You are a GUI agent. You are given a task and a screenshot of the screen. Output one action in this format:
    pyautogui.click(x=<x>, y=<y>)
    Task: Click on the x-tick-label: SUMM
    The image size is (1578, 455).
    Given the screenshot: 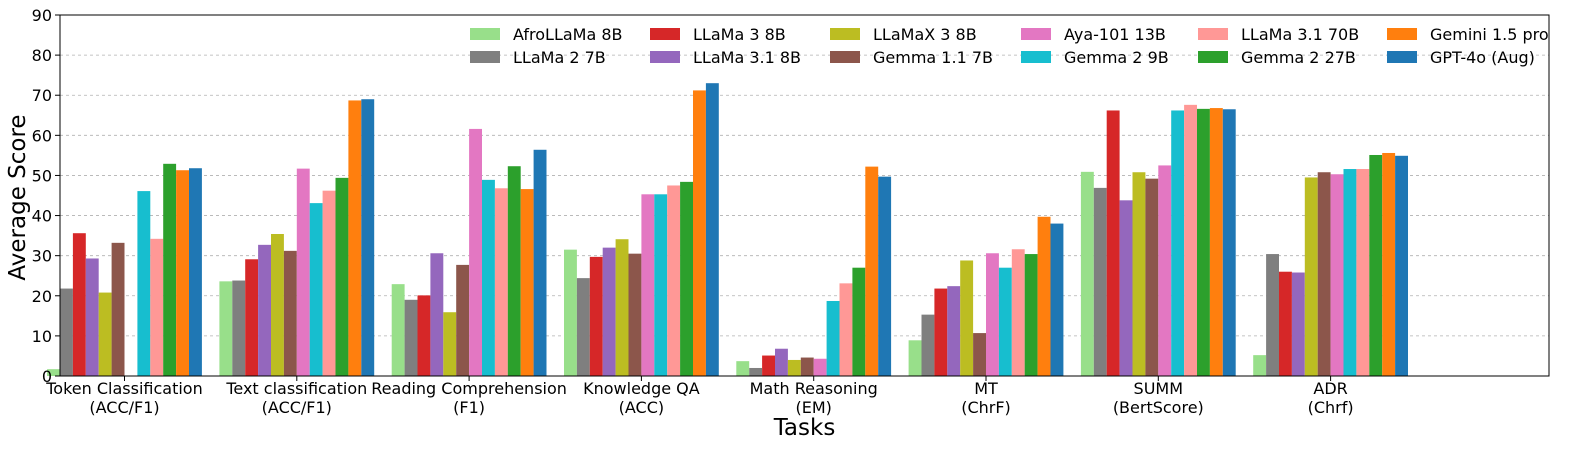 What is the action you would take?
    pyautogui.click(x=1158, y=388)
    